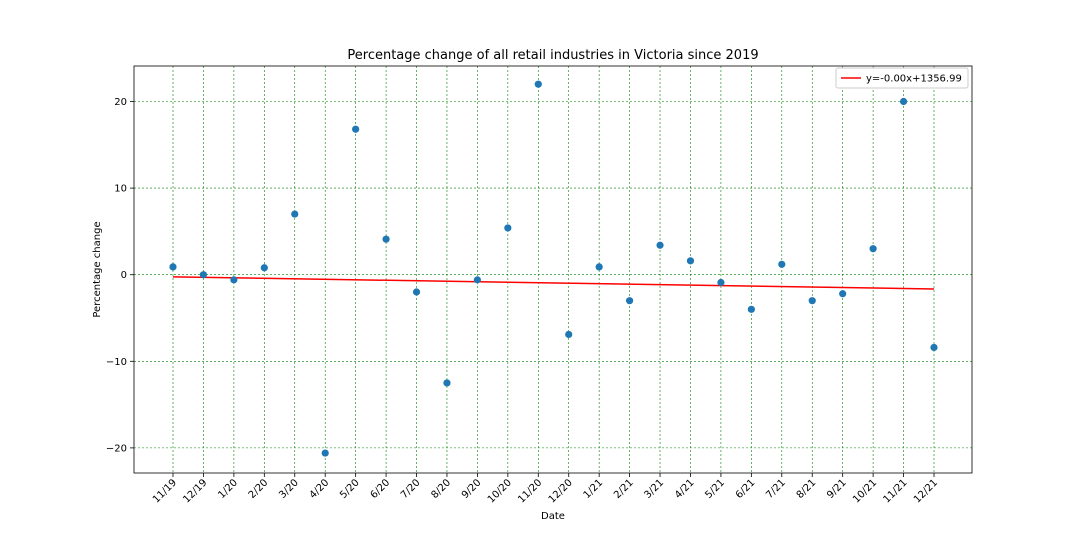  What do you see at coordinates (116, 448) in the screenshot?
I see `y-tick-label: −20` at bounding box center [116, 448].